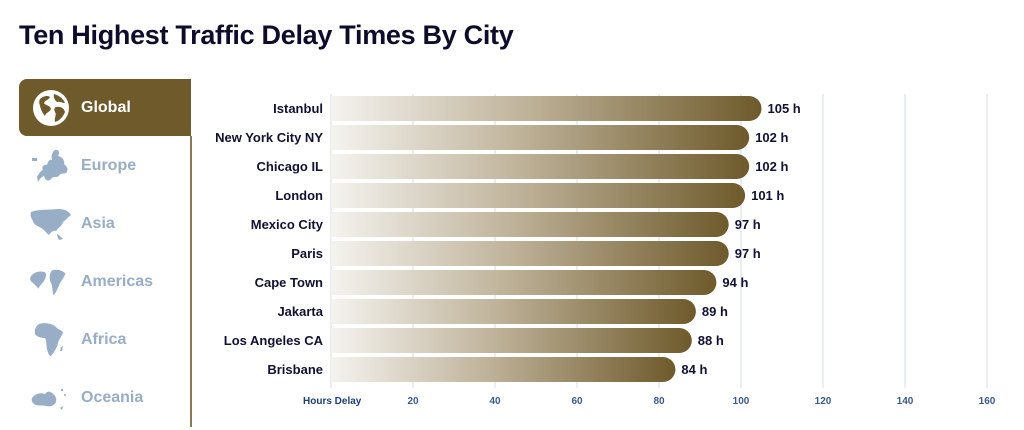 Image resolution: width=1024 pixels, height=430 pixels. I want to click on region-tab-africa: Africa, so click(105, 339).